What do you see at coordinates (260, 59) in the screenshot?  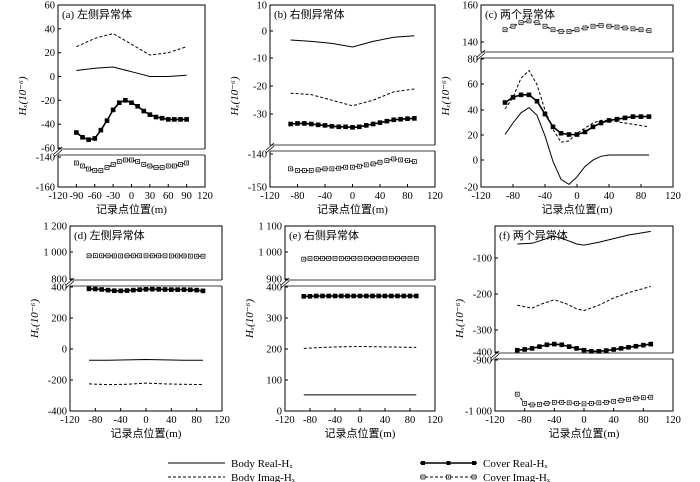 I see `y-tick-label: -10` at bounding box center [260, 59].